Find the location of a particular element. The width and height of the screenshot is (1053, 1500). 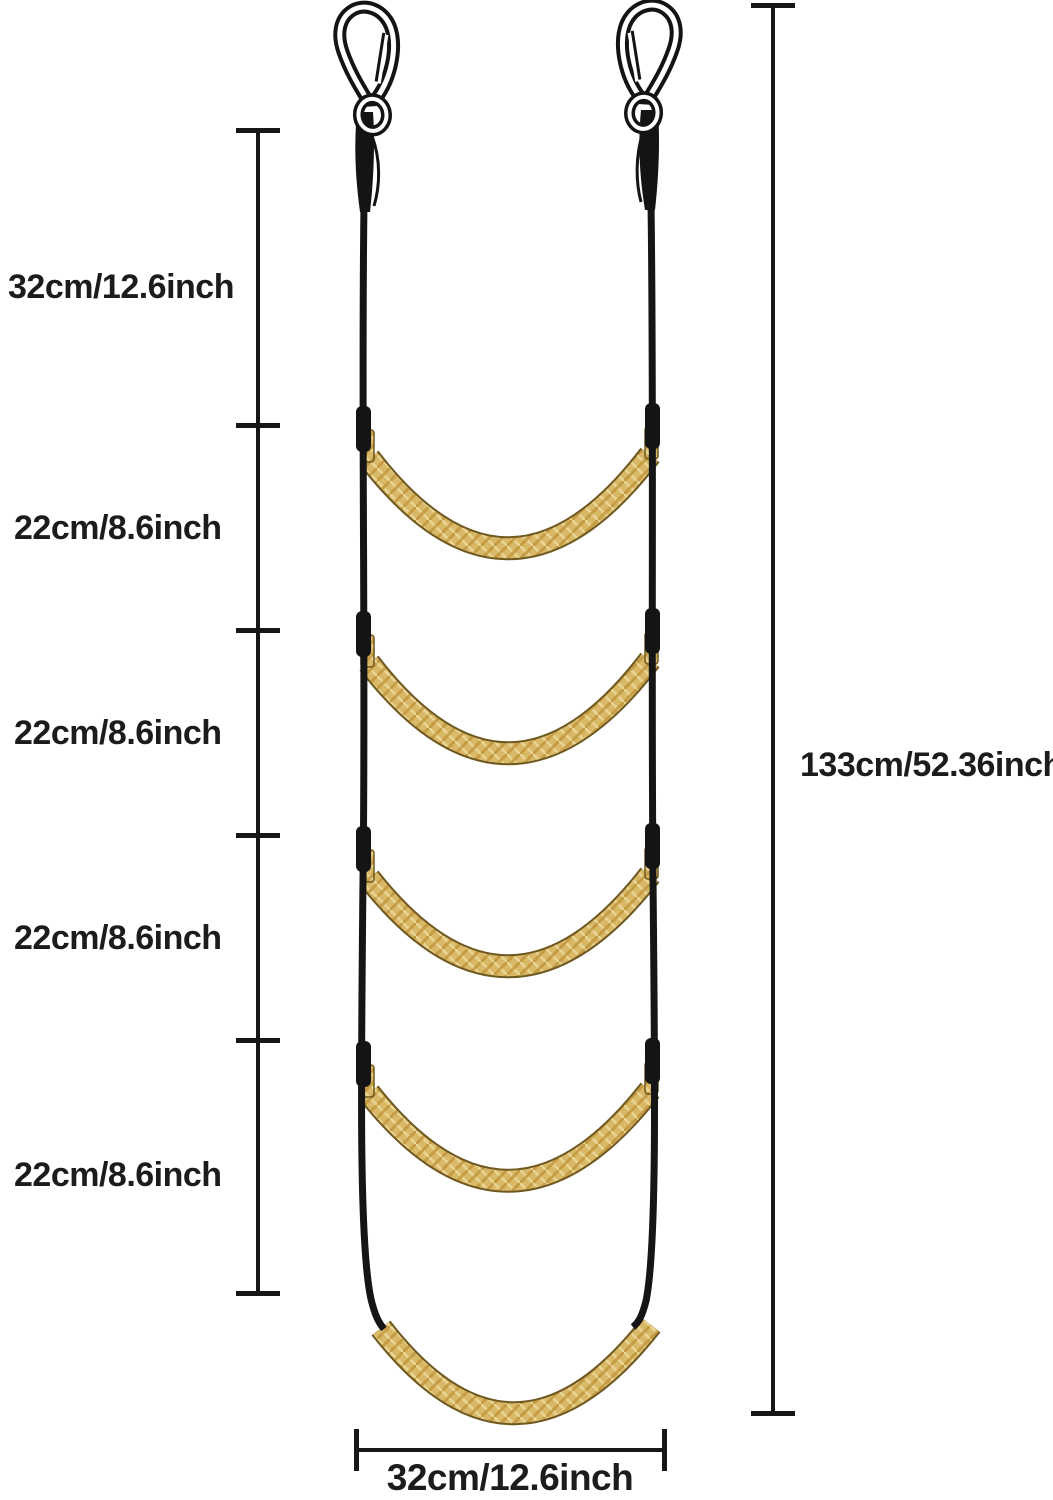

left-measure-line is located at coordinates (258, 711).